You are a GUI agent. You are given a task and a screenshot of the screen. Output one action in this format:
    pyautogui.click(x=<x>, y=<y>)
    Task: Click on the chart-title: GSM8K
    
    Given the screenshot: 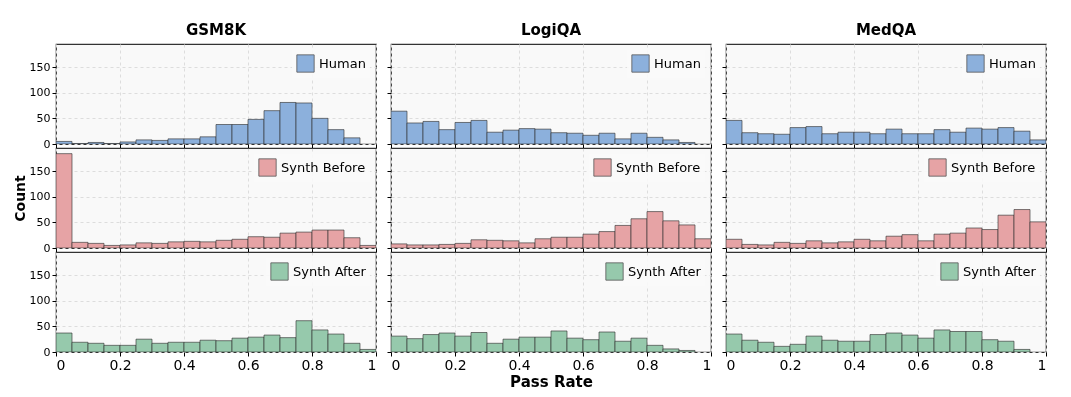 What is the action you would take?
    pyautogui.click(x=216, y=30)
    